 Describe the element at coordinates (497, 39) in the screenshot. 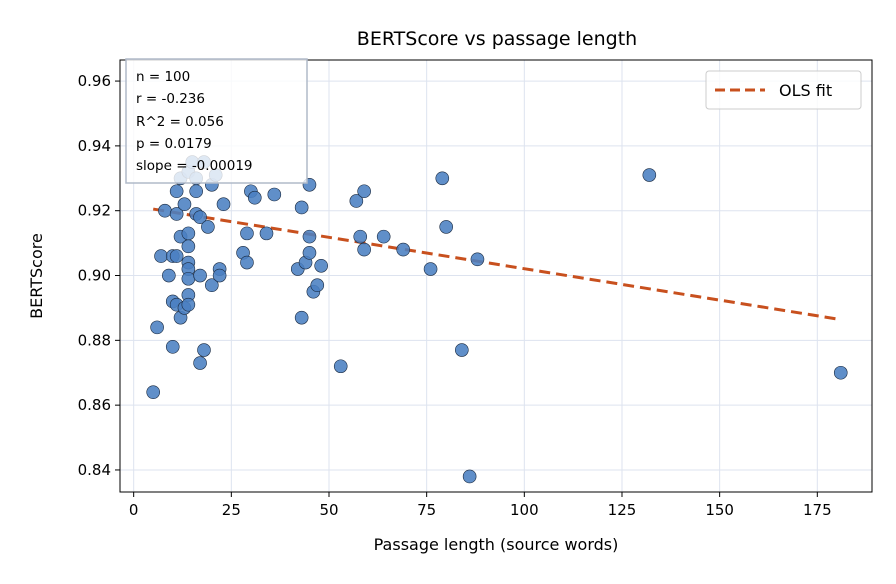

I see `chart-title: BERTScore vs passage length` at that location.